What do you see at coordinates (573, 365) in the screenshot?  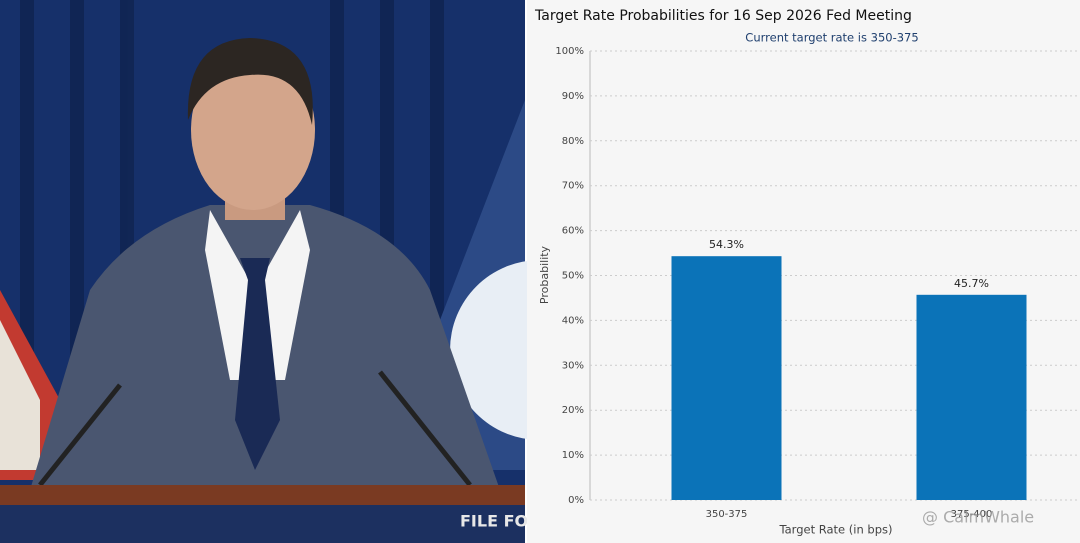 I see `y-tick-label: 30%` at bounding box center [573, 365].